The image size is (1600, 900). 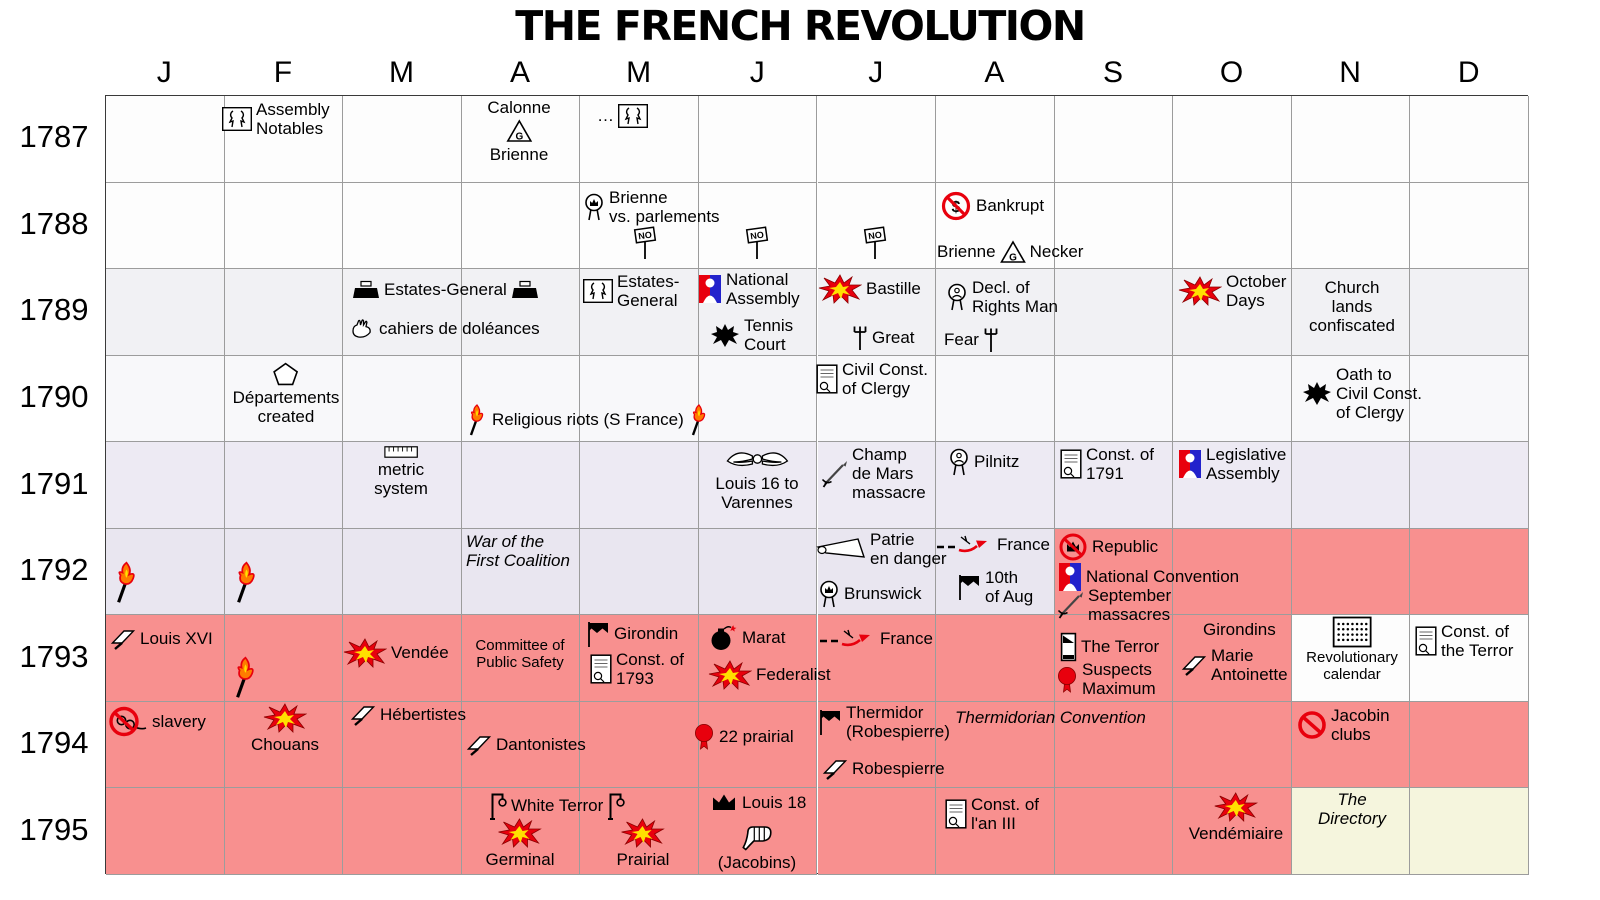 I want to click on oath-burst-icon, so click(x=725, y=335).